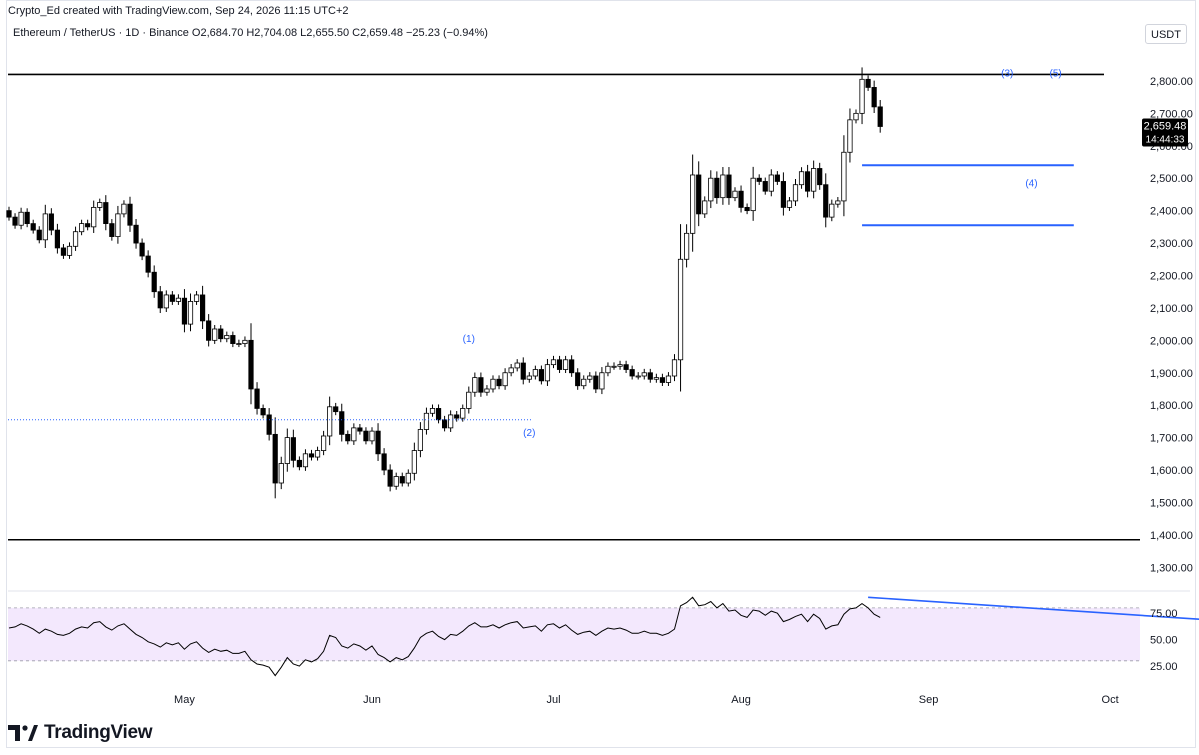 Image resolution: width=1199 pixels, height=755 pixels. What do you see at coordinates (1166, 34) in the screenshot?
I see `currency-button: USDT` at bounding box center [1166, 34].